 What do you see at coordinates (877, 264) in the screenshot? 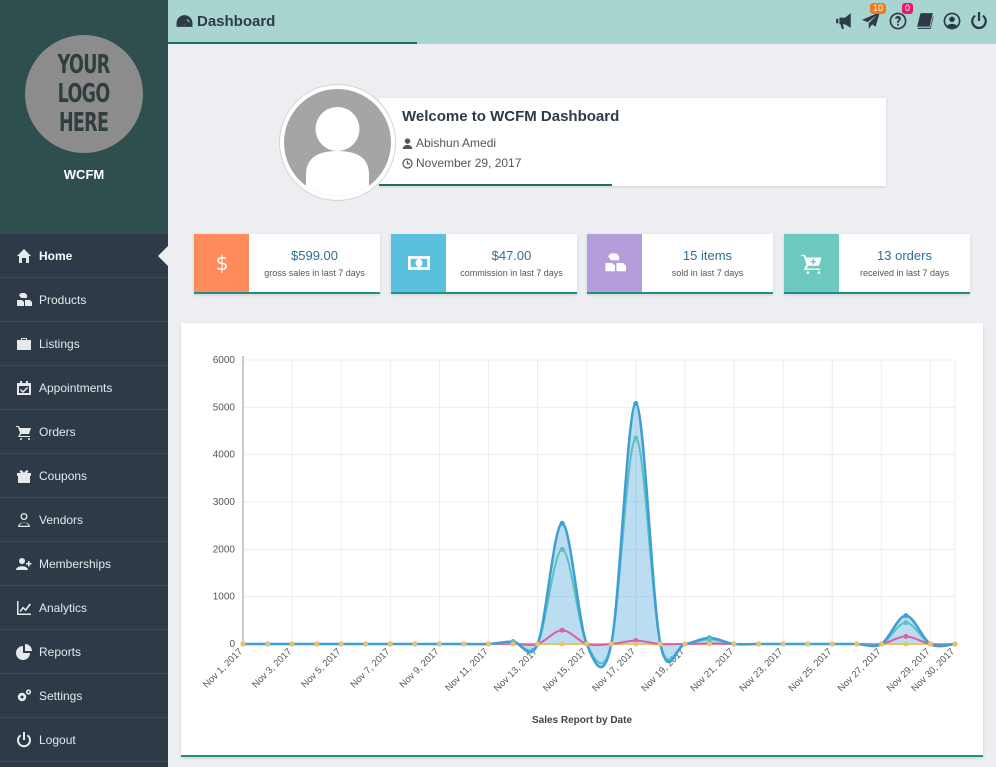
I see `stat-orders-received: 13 orders received in last 7 days` at bounding box center [877, 264].